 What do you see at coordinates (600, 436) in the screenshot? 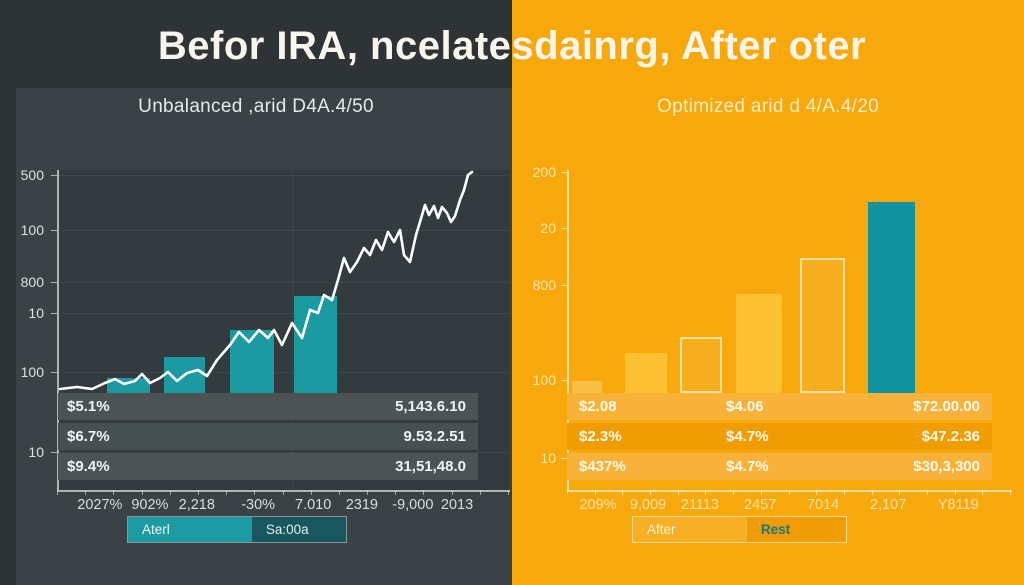
I see `stat-label: $2.3%` at bounding box center [600, 436].